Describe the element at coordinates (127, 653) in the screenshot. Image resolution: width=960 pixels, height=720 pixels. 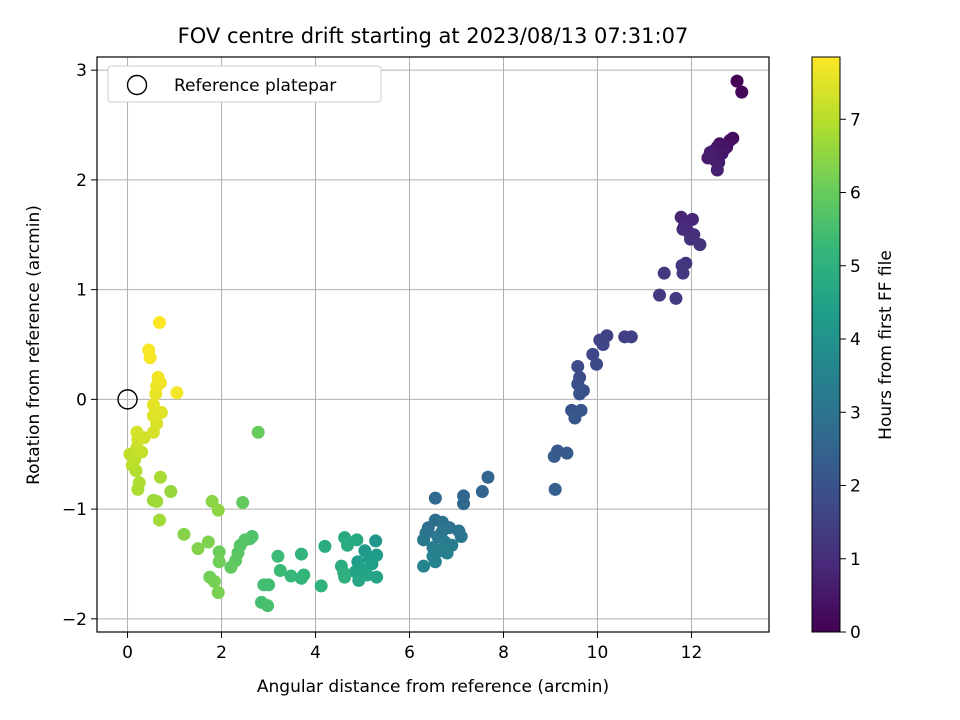
I see `x-tick-label: 0` at that location.